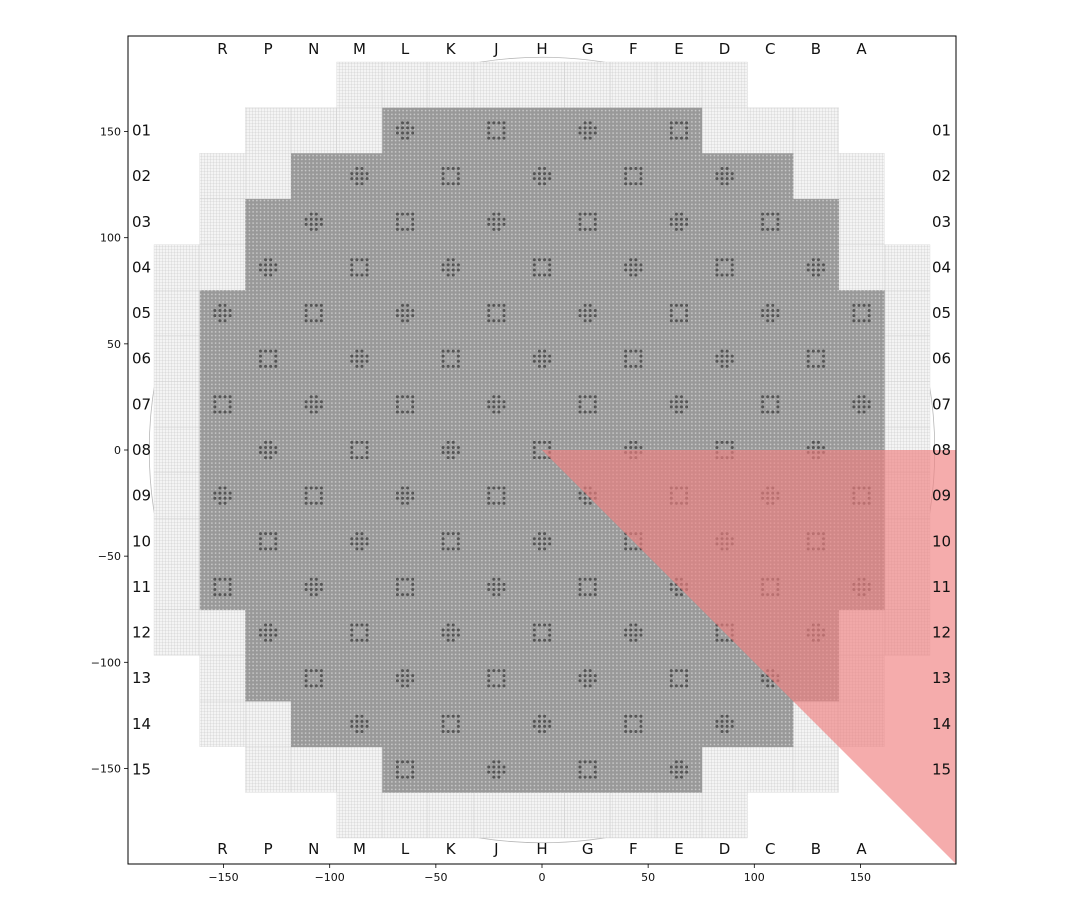 This screenshot has height=907, width=1086. Describe the element at coordinates (109, 556) in the screenshot. I see `y-tick-label: −50` at that location.